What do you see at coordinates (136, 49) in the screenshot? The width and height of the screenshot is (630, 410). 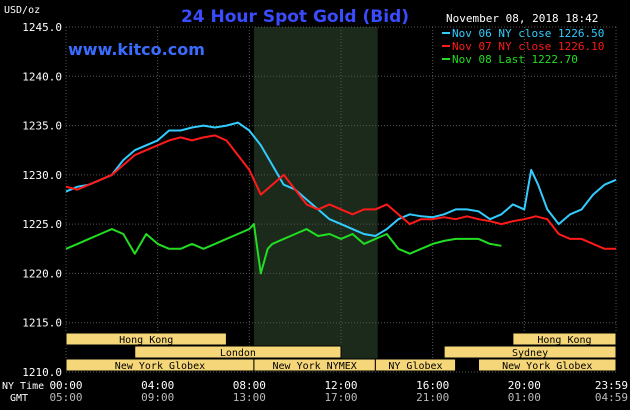 I see `website-label: www.kitco.com` at bounding box center [136, 49].